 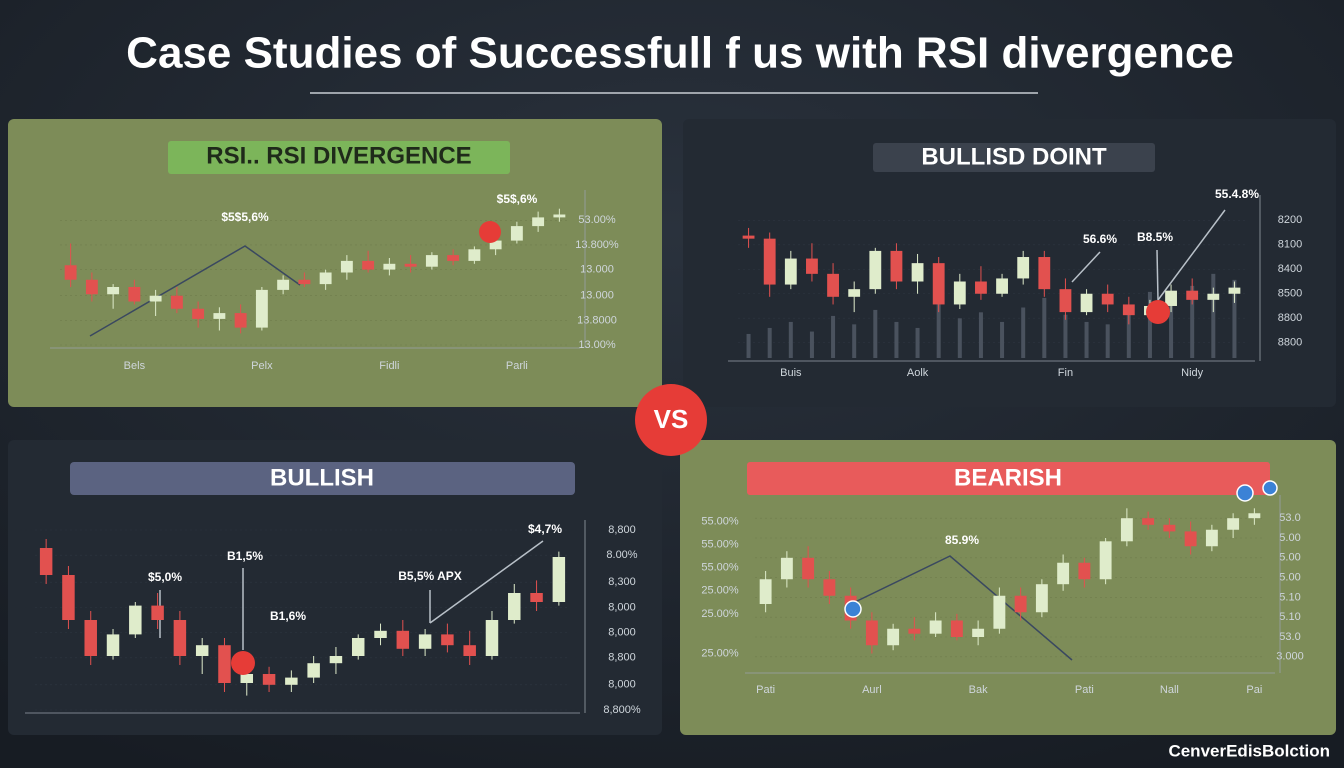 What do you see at coordinates (322, 477) in the screenshot?
I see `panel-label: BULLISH` at bounding box center [322, 477].